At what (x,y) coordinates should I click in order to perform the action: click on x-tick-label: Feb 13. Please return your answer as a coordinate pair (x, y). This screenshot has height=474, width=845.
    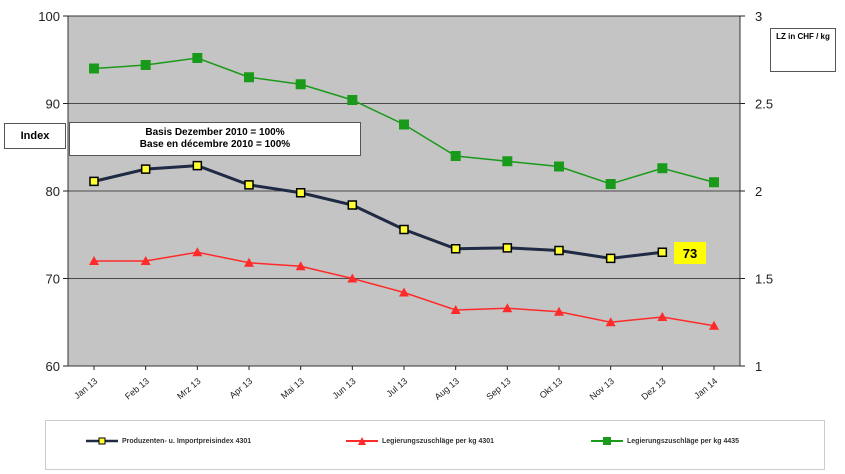
    Looking at the image, I should click on (137, 389).